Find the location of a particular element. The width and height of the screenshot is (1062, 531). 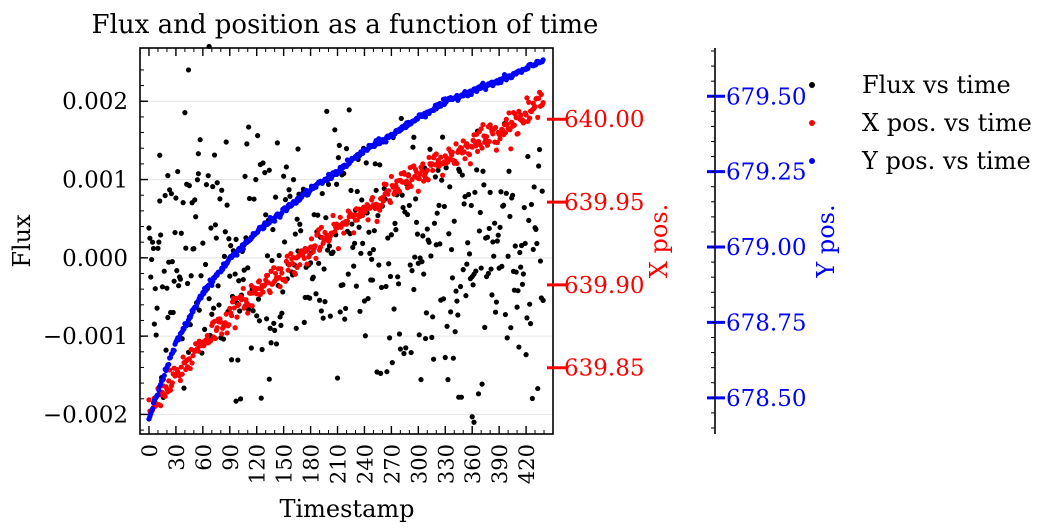

flux-tick-label: 0.001 is located at coordinates (95, 181).